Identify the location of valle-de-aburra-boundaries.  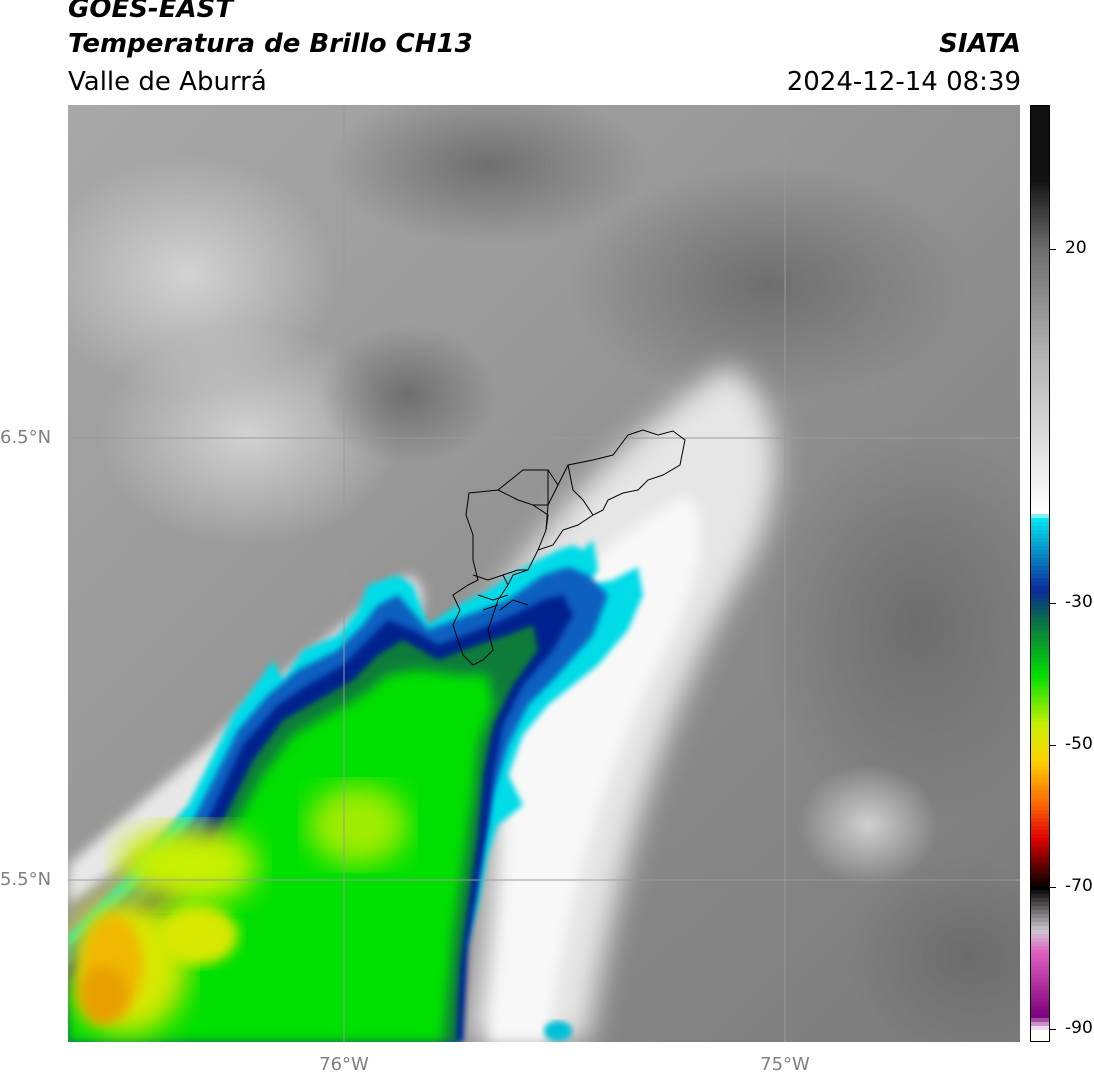
(569, 547).